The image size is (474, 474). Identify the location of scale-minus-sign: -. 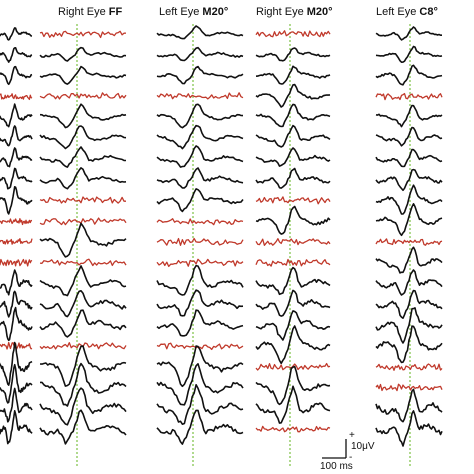
(351, 457).